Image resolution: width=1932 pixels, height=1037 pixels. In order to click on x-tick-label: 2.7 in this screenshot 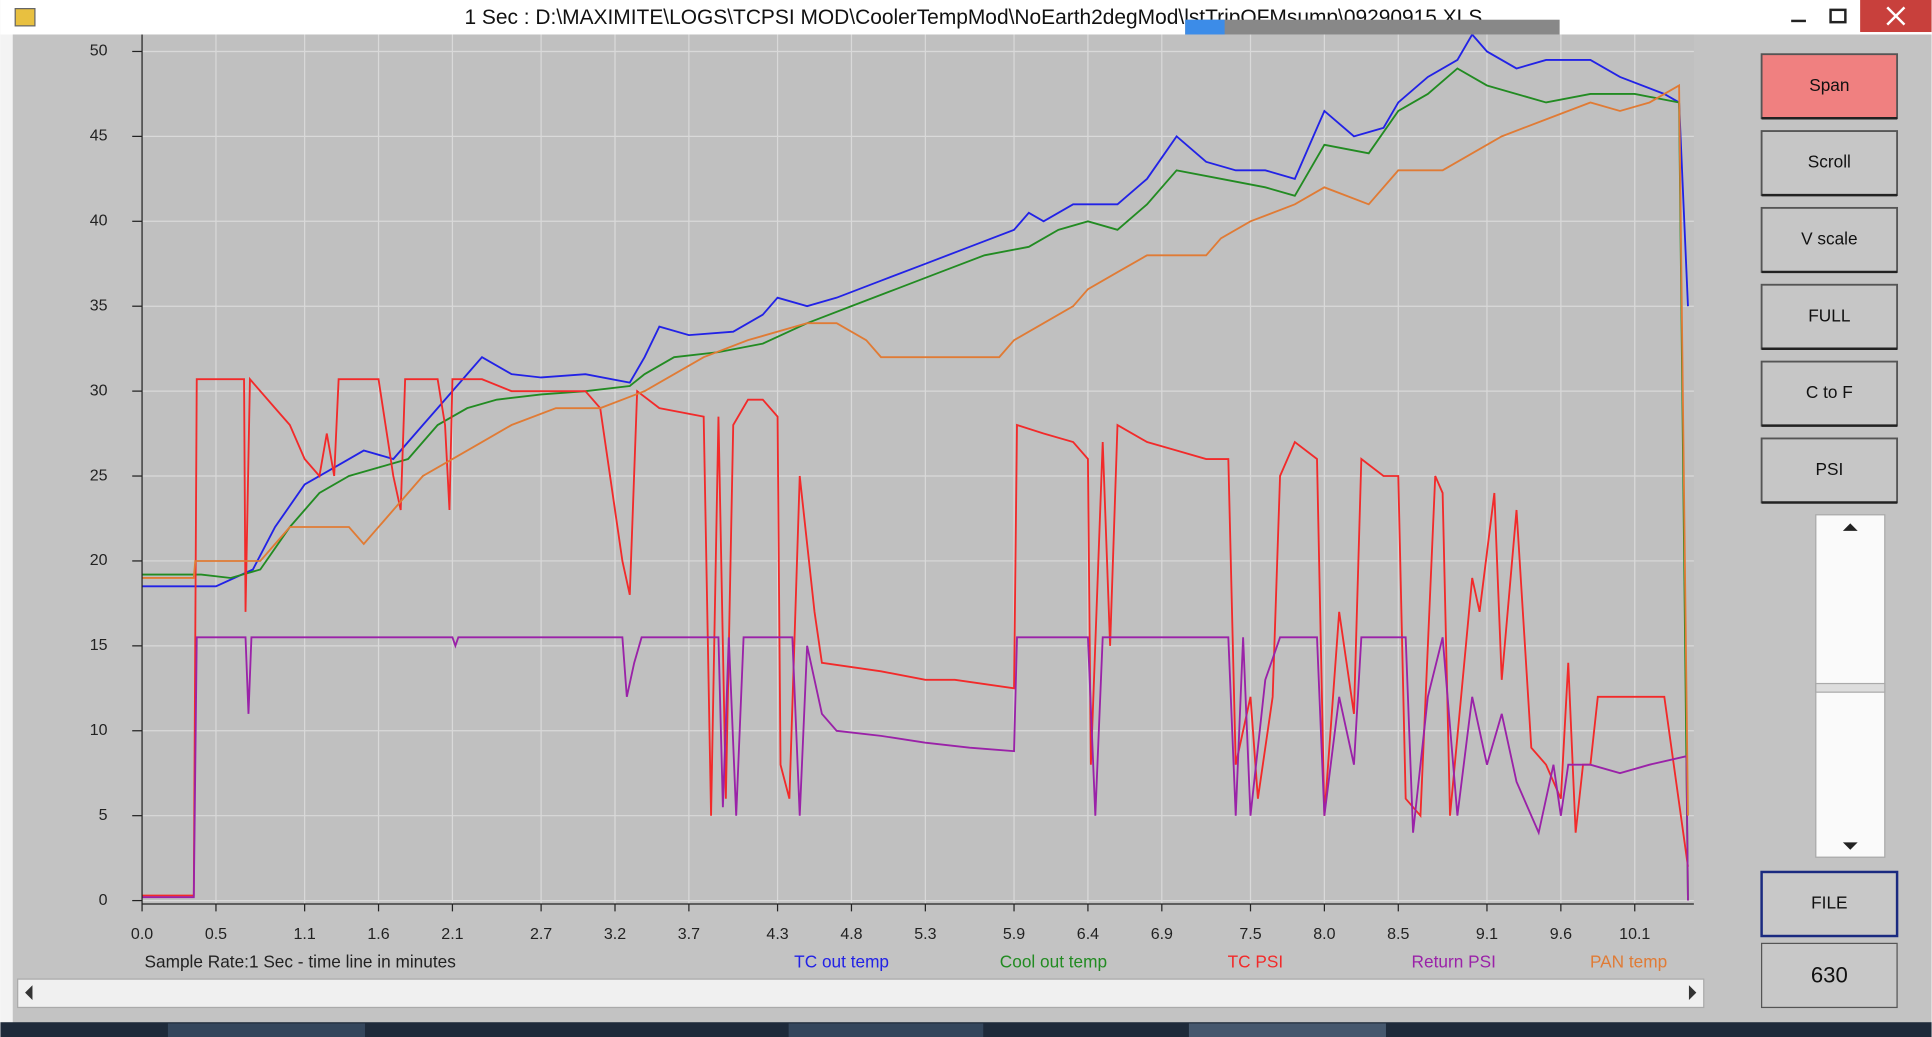, I will do `click(541, 934)`.